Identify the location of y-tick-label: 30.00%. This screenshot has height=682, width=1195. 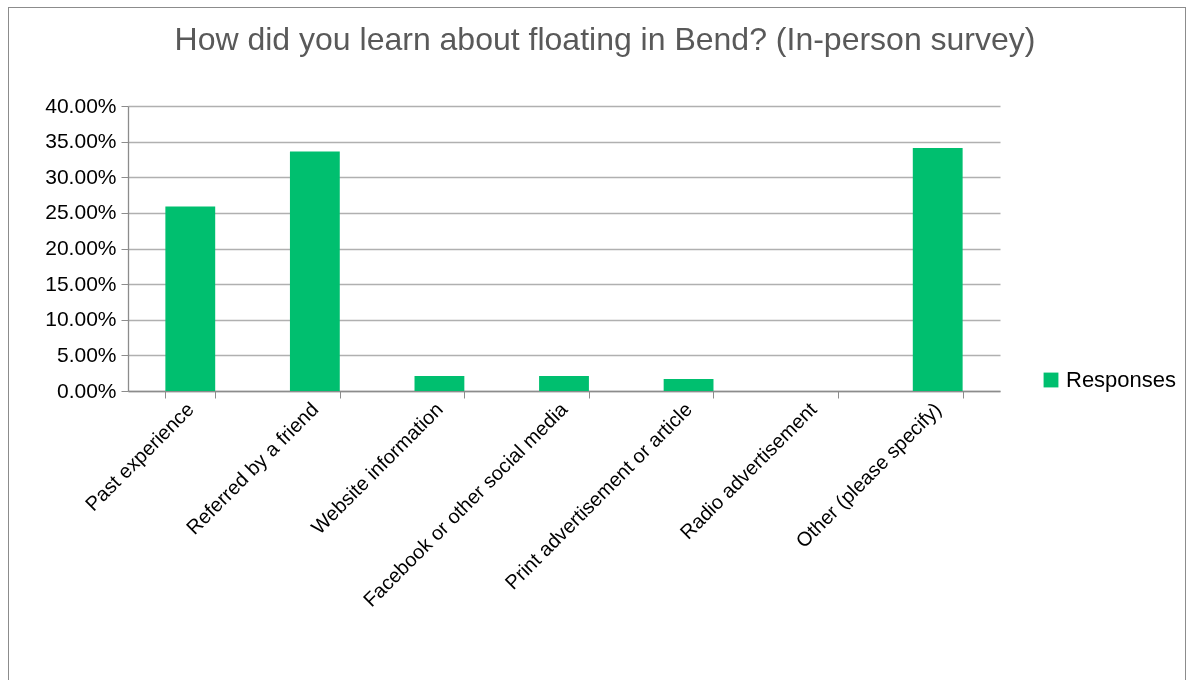
(81, 176).